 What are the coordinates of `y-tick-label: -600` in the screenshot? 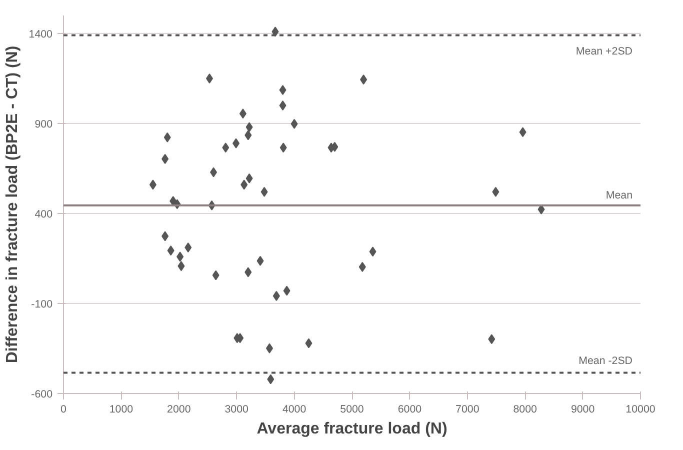 It's located at (42, 394).